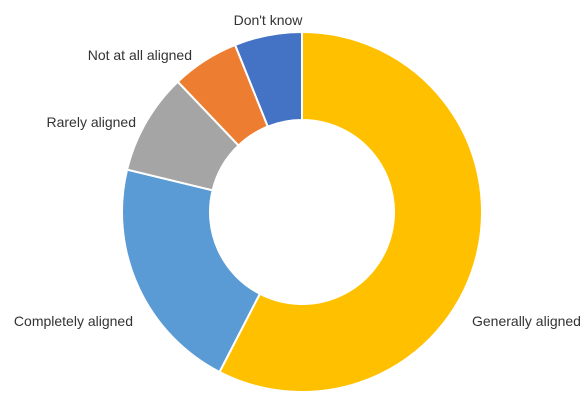 The width and height of the screenshot is (585, 415). I want to click on label-completely-aligned: Completely aligned, so click(73, 321).